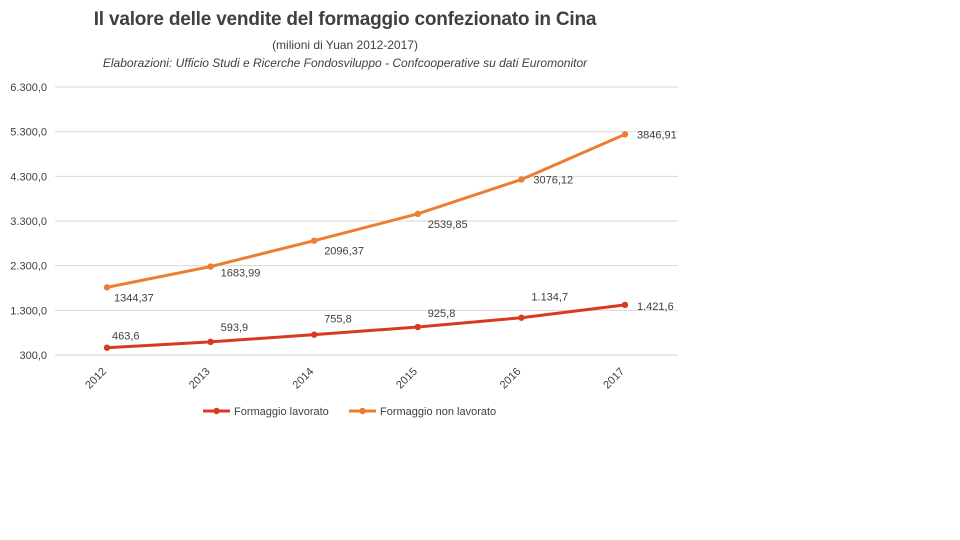  I want to click on y-tick-label: 3.300,0, so click(28, 222).